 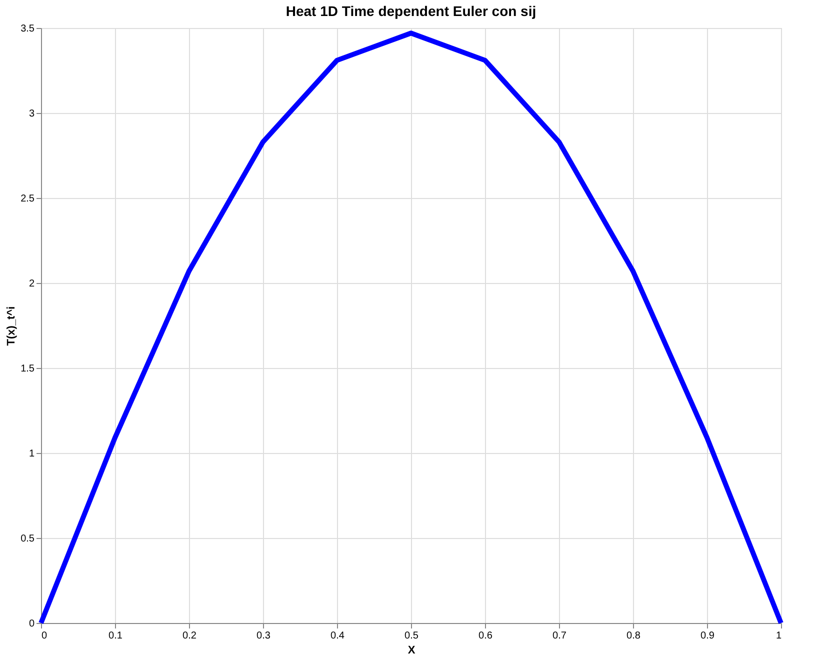 What do you see at coordinates (779, 636) in the screenshot?
I see `x-tick-label: 1` at bounding box center [779, 636].